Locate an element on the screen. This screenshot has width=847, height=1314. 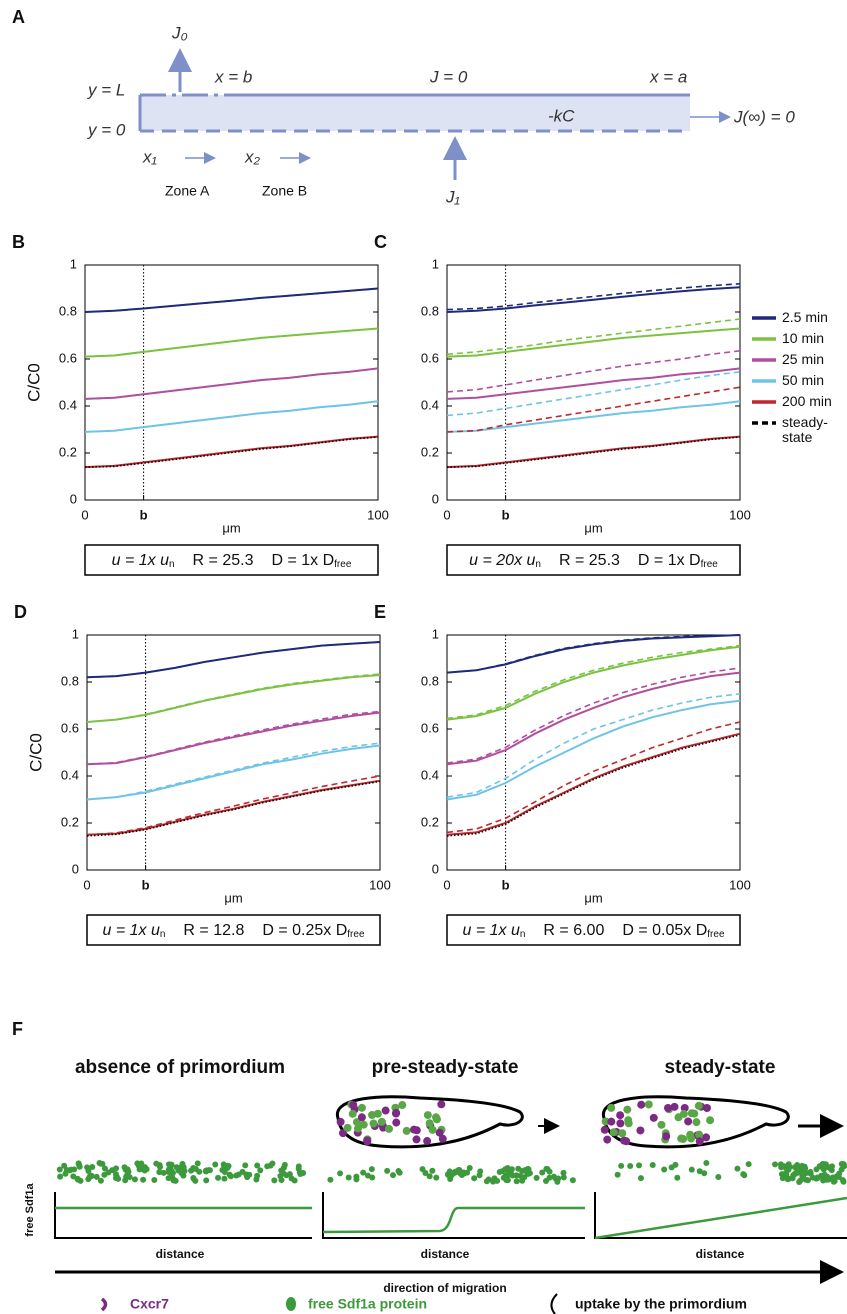
sdf1a-icon is located at coordinates (291, 1304).